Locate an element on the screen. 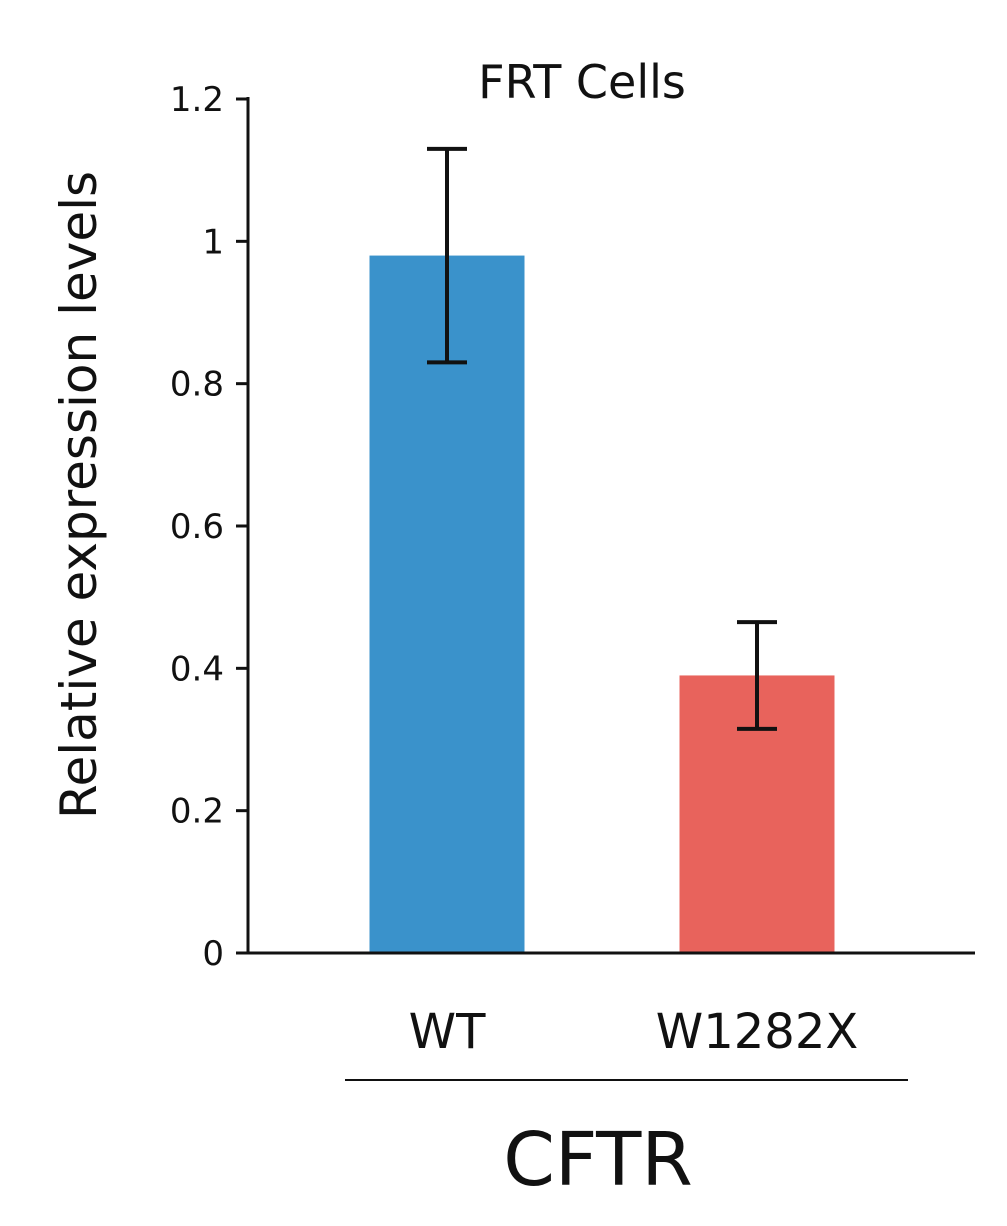 The image size is (1007, 1226). y-tick-label: 0.4 is located at coordinates (197, 669).